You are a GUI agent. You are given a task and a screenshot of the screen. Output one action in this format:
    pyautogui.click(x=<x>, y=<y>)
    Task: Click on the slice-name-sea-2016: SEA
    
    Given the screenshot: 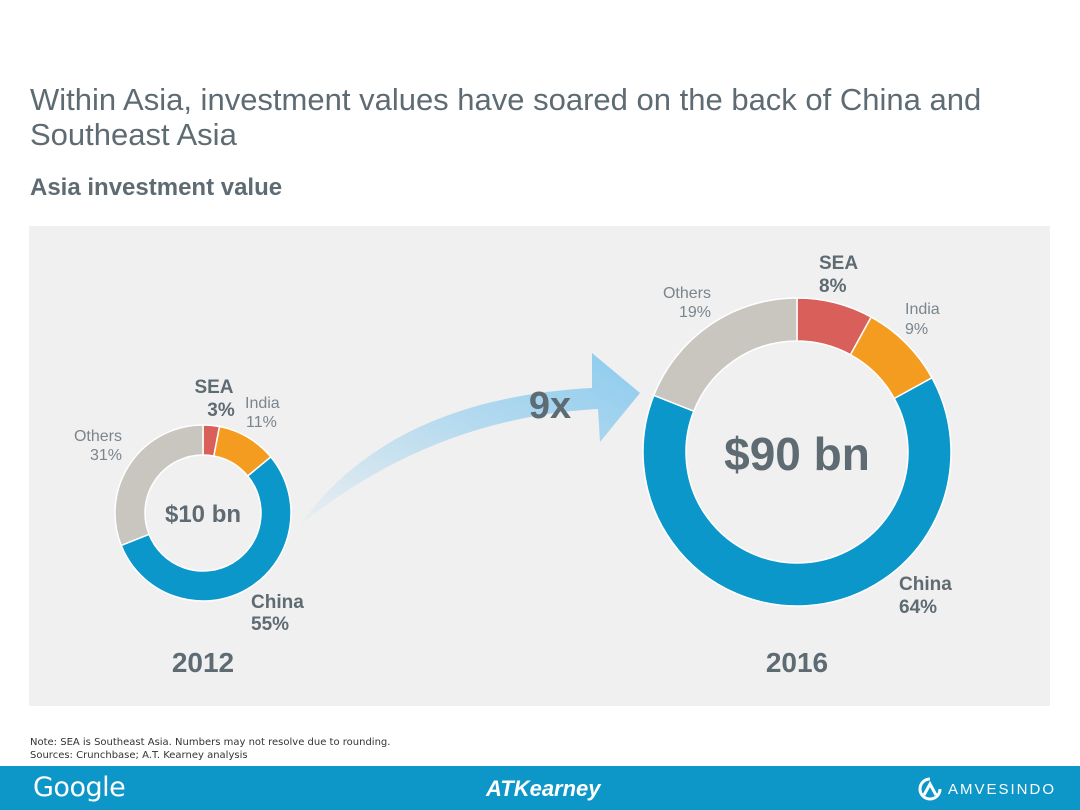 What is the action you would take?
    pyautogui.click(x=838, y=263)
    